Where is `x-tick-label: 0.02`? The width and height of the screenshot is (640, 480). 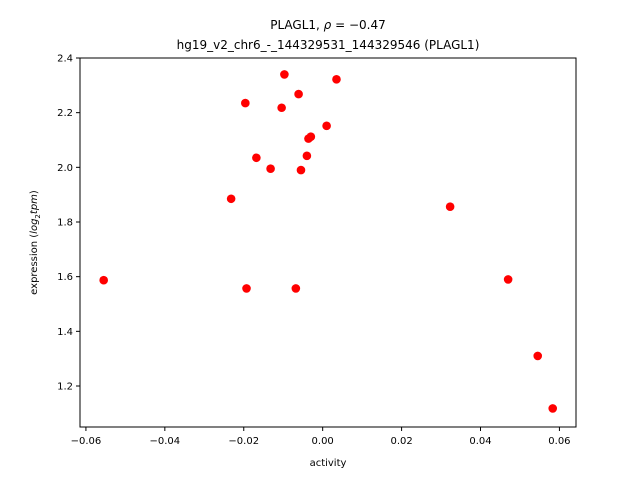 x-tick-label: 0.02 is located at coordinates (401, 441).